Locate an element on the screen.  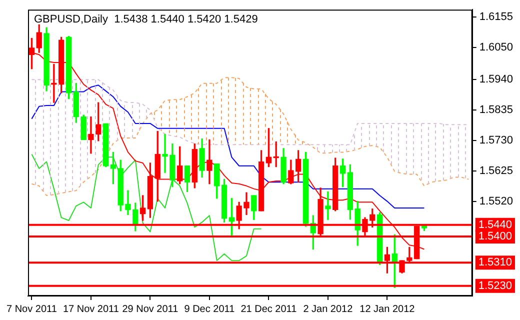
x-tick-label: 21 Dec 2011 is located at coordinates (269, 309).